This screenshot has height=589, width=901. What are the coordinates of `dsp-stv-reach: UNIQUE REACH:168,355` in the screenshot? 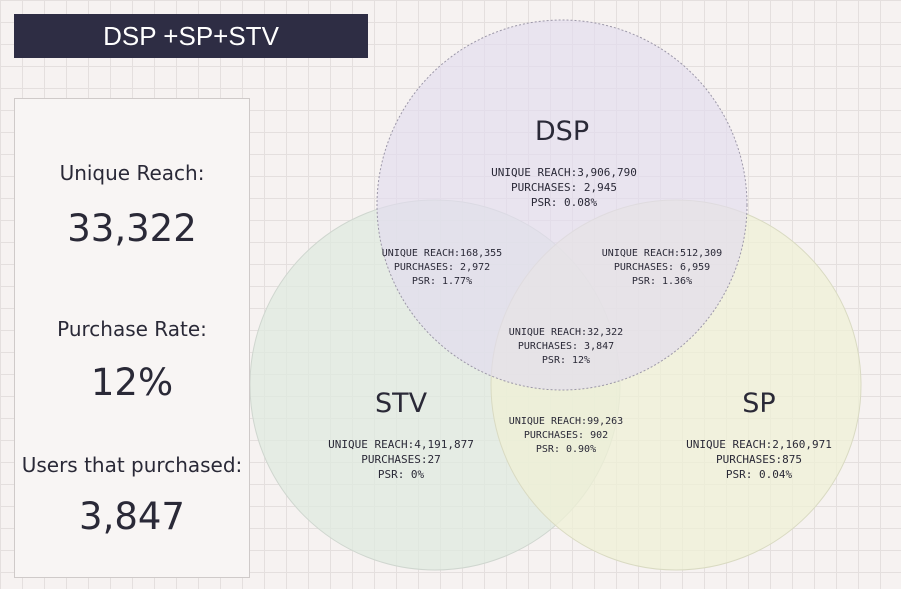 It's located at (442, 253).